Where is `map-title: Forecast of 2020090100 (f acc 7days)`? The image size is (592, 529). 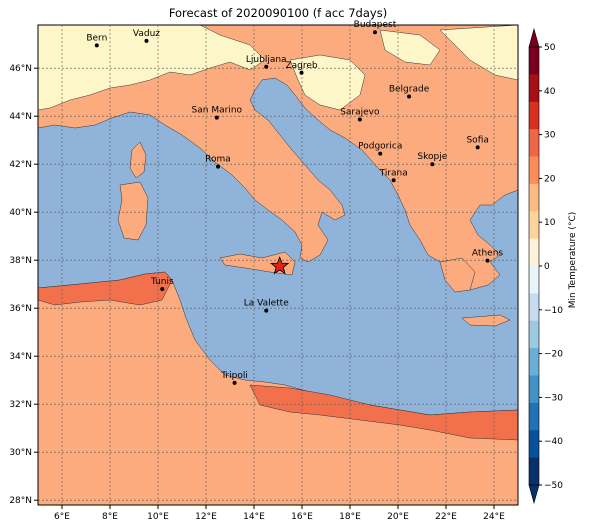 map-title: Forecast of 2020090100 (f acc 7days) is located at coordinates (278, 13).